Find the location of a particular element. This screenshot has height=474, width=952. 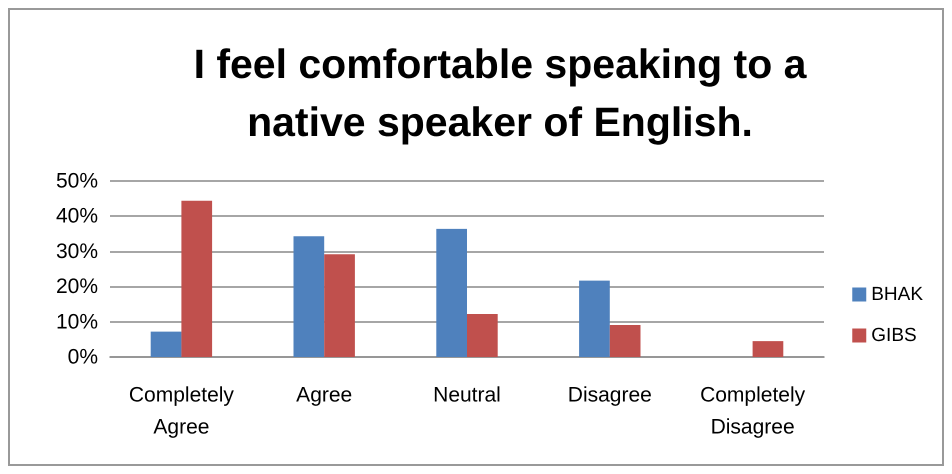

chart-title: I feel comfortable speaking to a native speaker of English. is located at coordinates (501, 93).